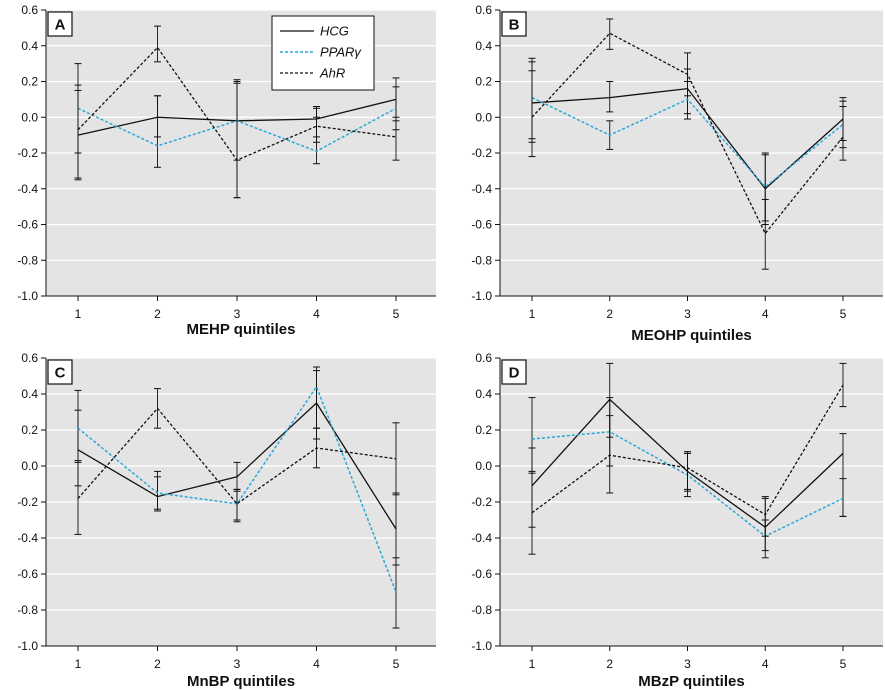 This screenshot has height=690, width=885. I want to click on legend: HCG PPARγ AhR, so click(323, 53).